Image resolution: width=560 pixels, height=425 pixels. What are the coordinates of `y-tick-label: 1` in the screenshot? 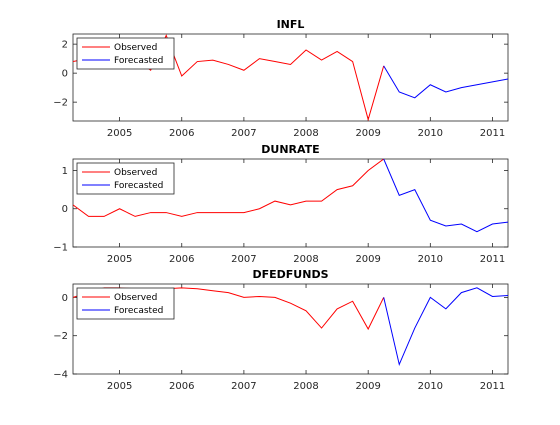 It's located at (65, 171).